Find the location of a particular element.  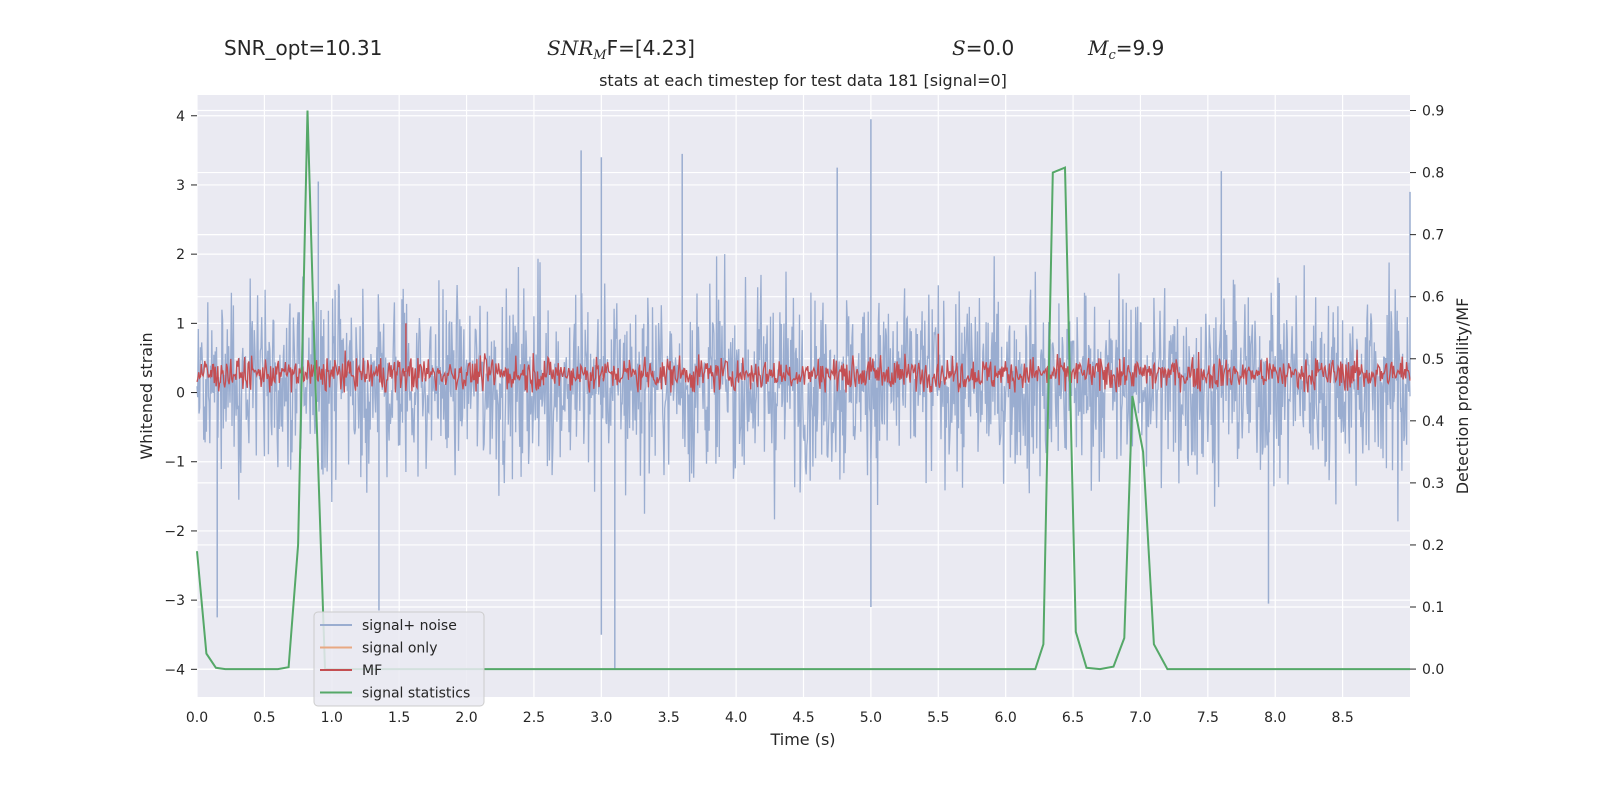

mc-stat-value: =9.9 is located at coordinates (1140, 48).